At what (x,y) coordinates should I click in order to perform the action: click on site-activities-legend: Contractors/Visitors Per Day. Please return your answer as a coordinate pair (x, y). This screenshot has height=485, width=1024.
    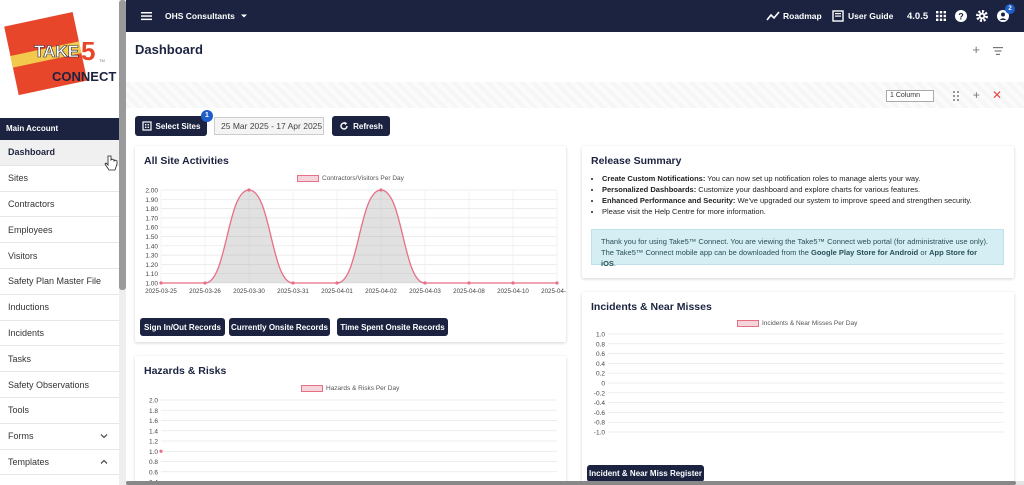
    Looking at the image, I should click on (350, 178).